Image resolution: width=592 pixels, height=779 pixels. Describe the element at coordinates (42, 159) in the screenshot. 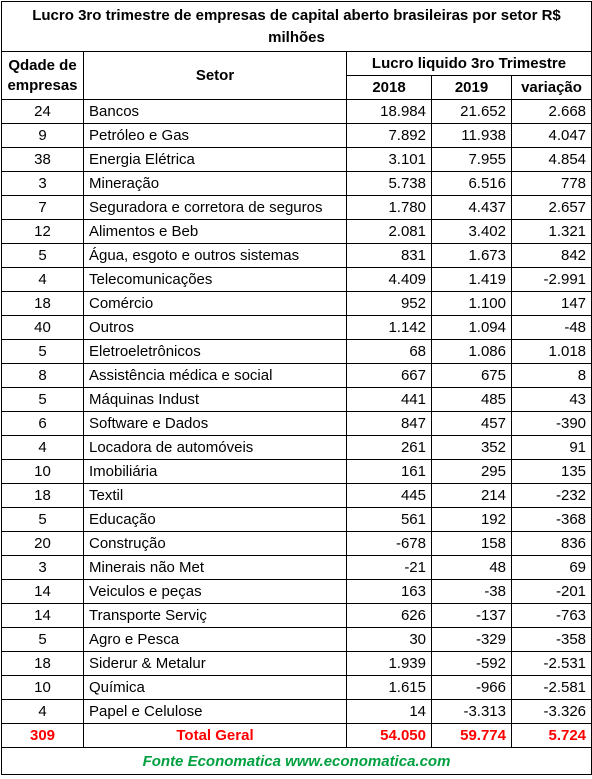

I see `cell-qty: 38` at that location.